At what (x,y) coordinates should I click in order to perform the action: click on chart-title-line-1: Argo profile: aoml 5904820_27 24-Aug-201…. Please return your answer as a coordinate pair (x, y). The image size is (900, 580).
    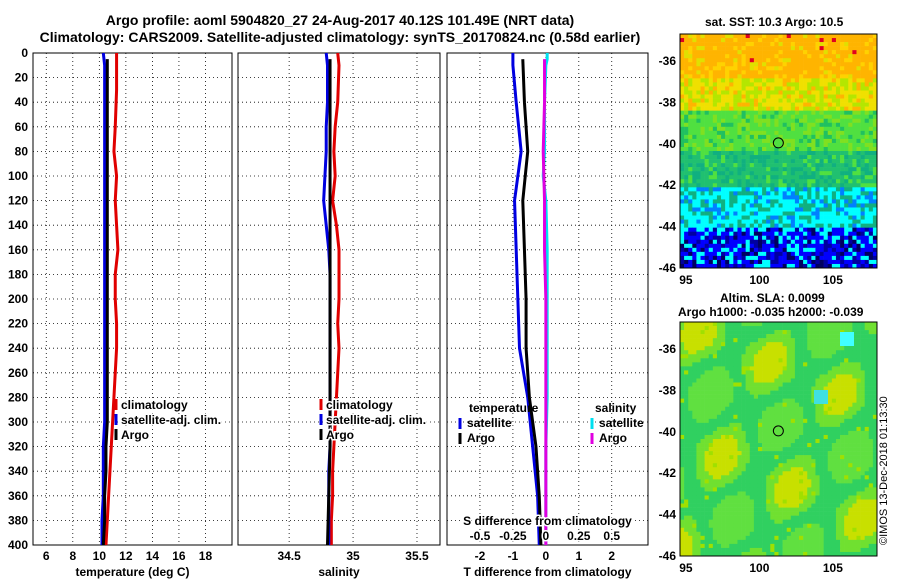
    Looking at the image, I should click on (340, 20).